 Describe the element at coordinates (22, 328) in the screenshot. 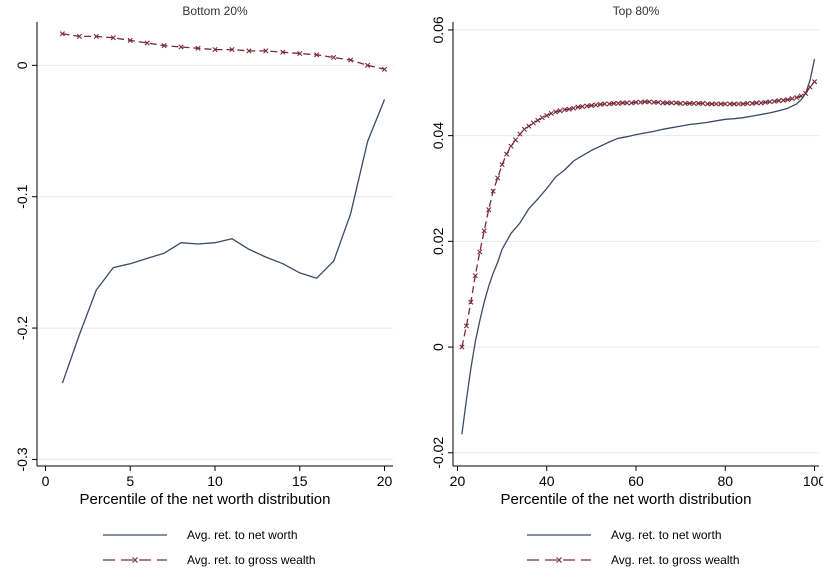

I see `y-tick-label: -0.2` at that location.